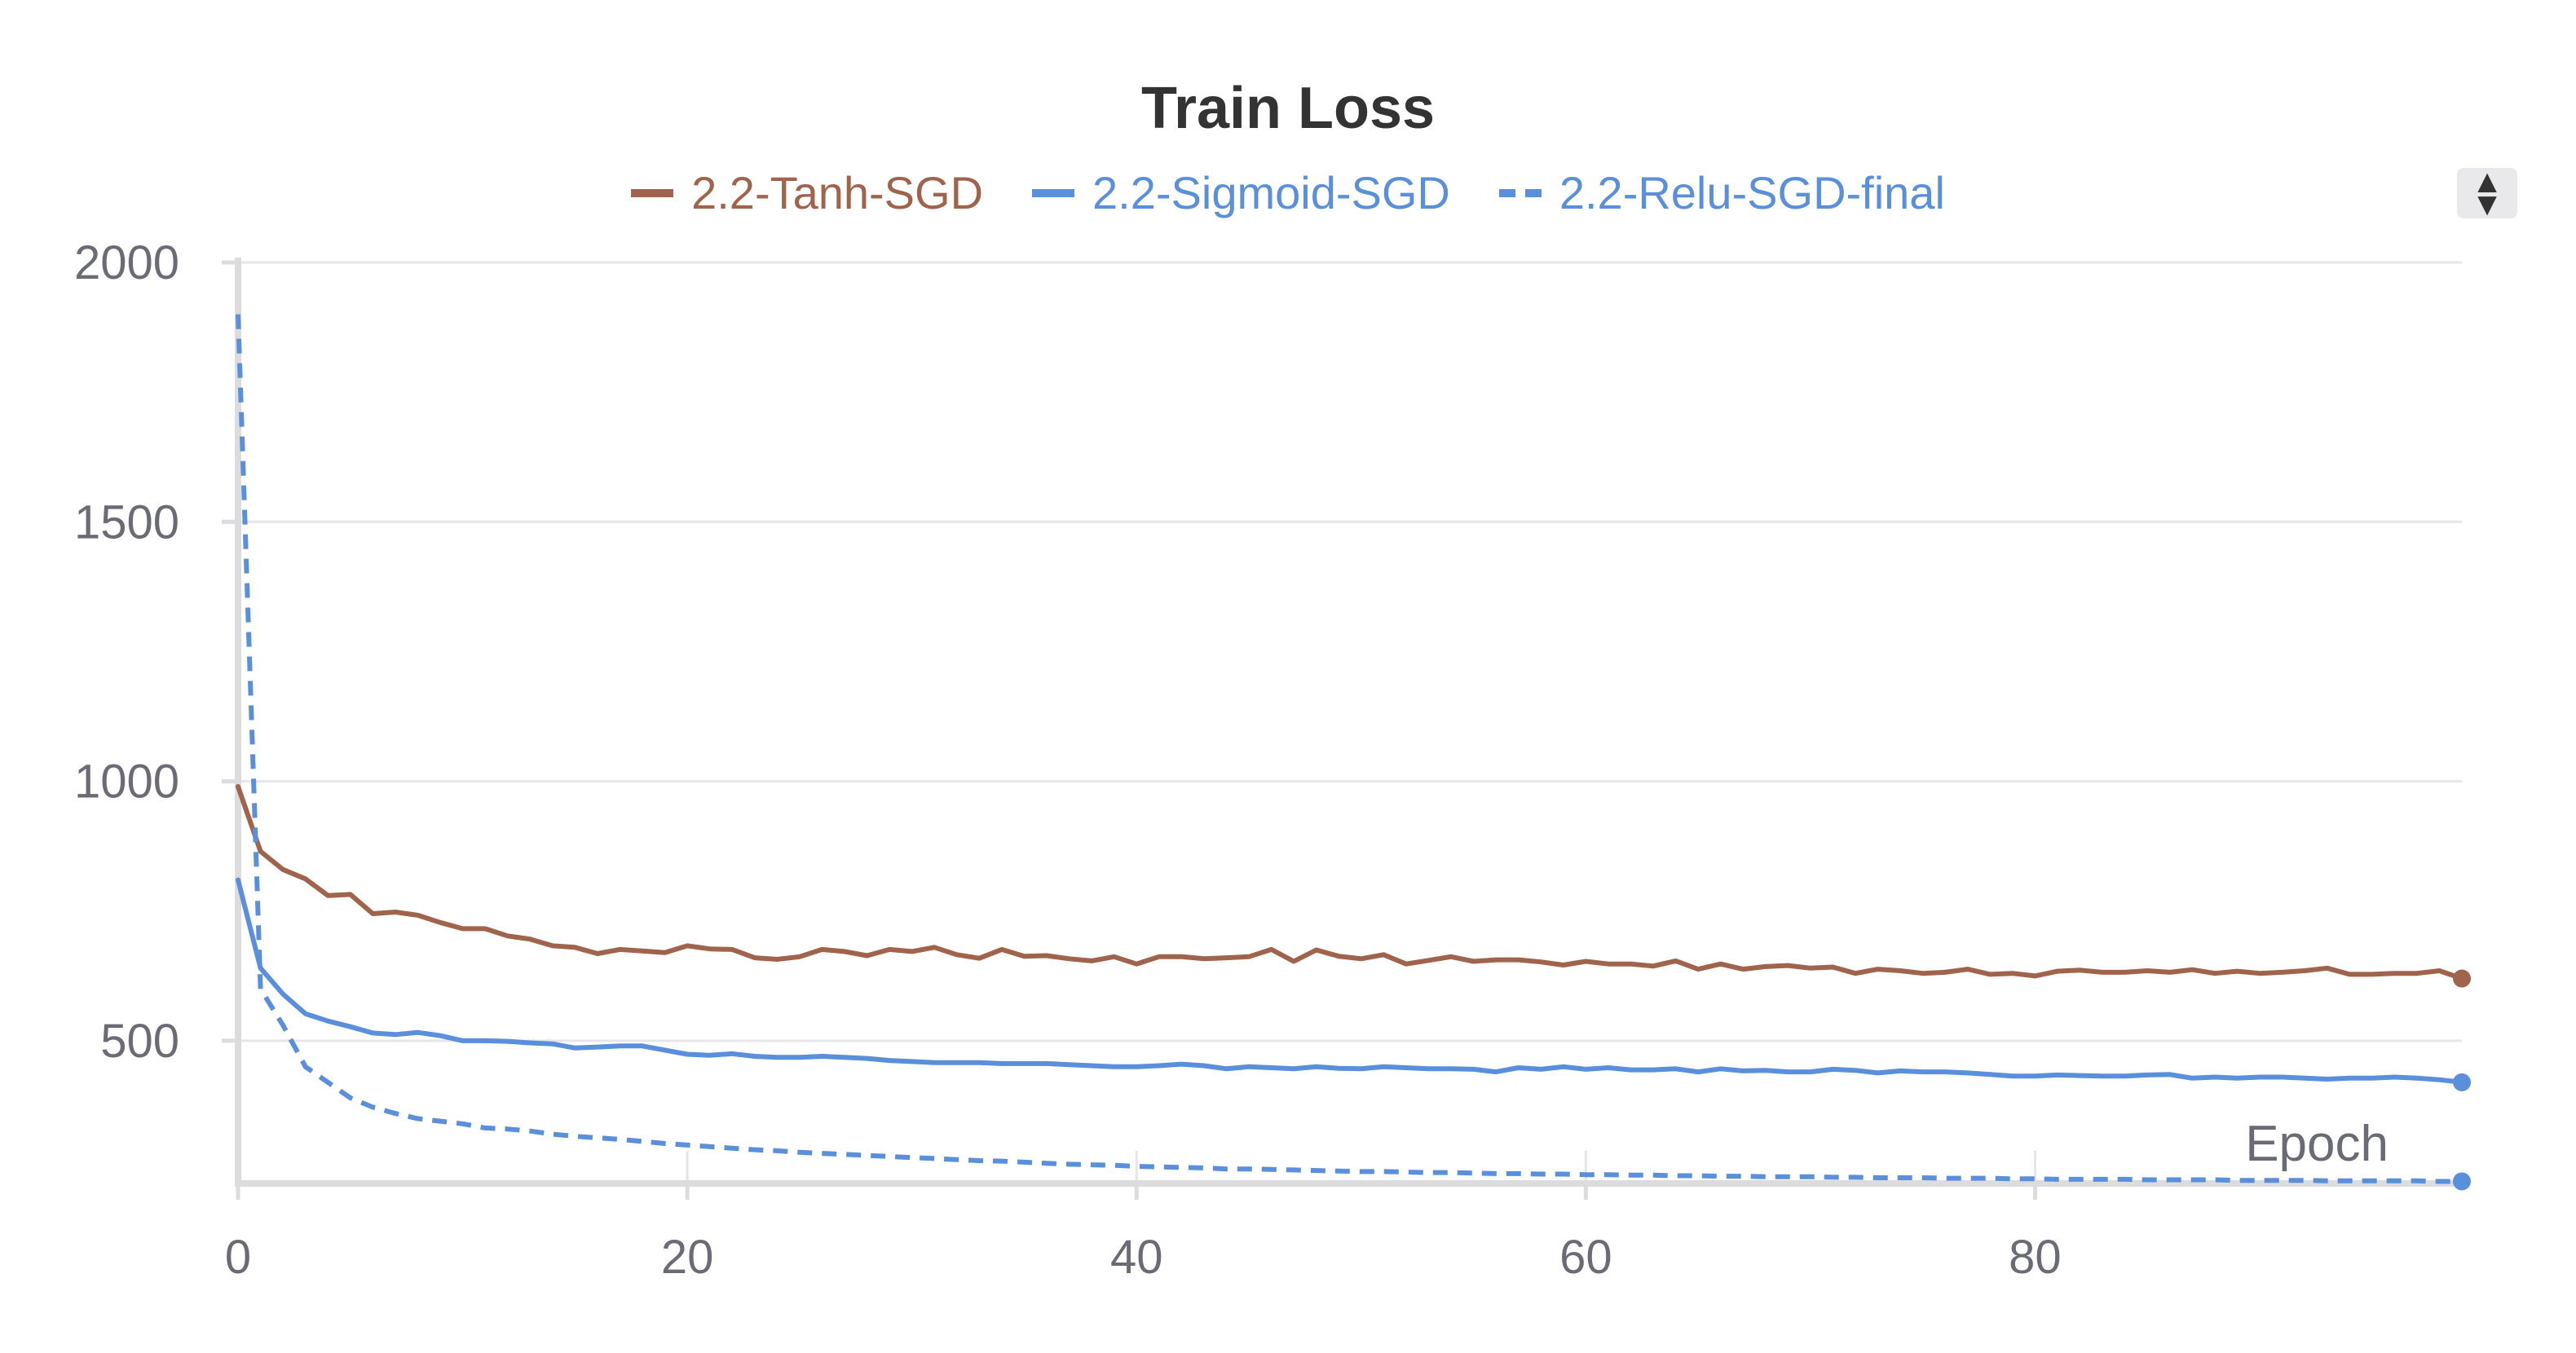  Describe the element at coordinates (1752, 192) in the screenshot. I see `legend-label-relu: 2.2-Relu-SGD-final` at that location.